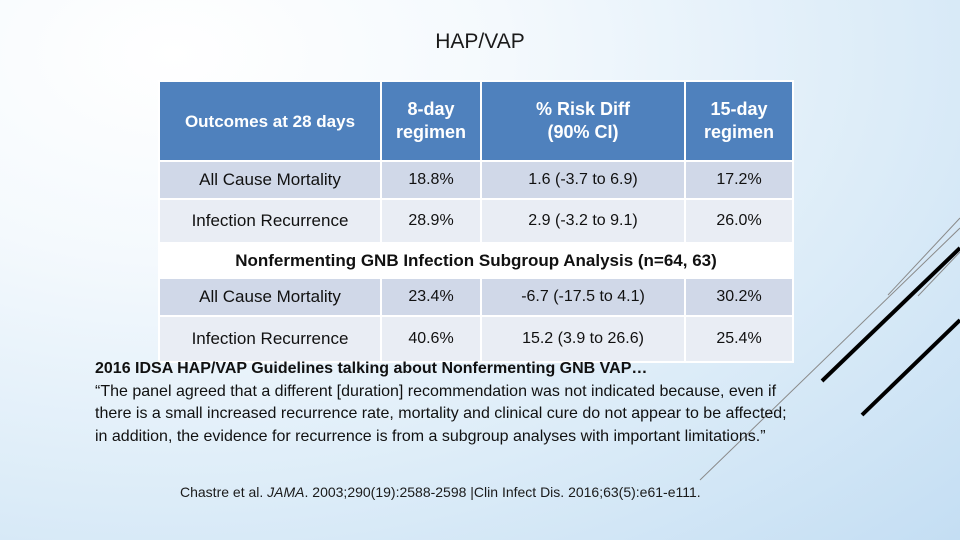  What do you see at coordinates (739, 121) in the screenshot?
I see `header-15-day: 15-day regimen` at bounding box center [739, 121].